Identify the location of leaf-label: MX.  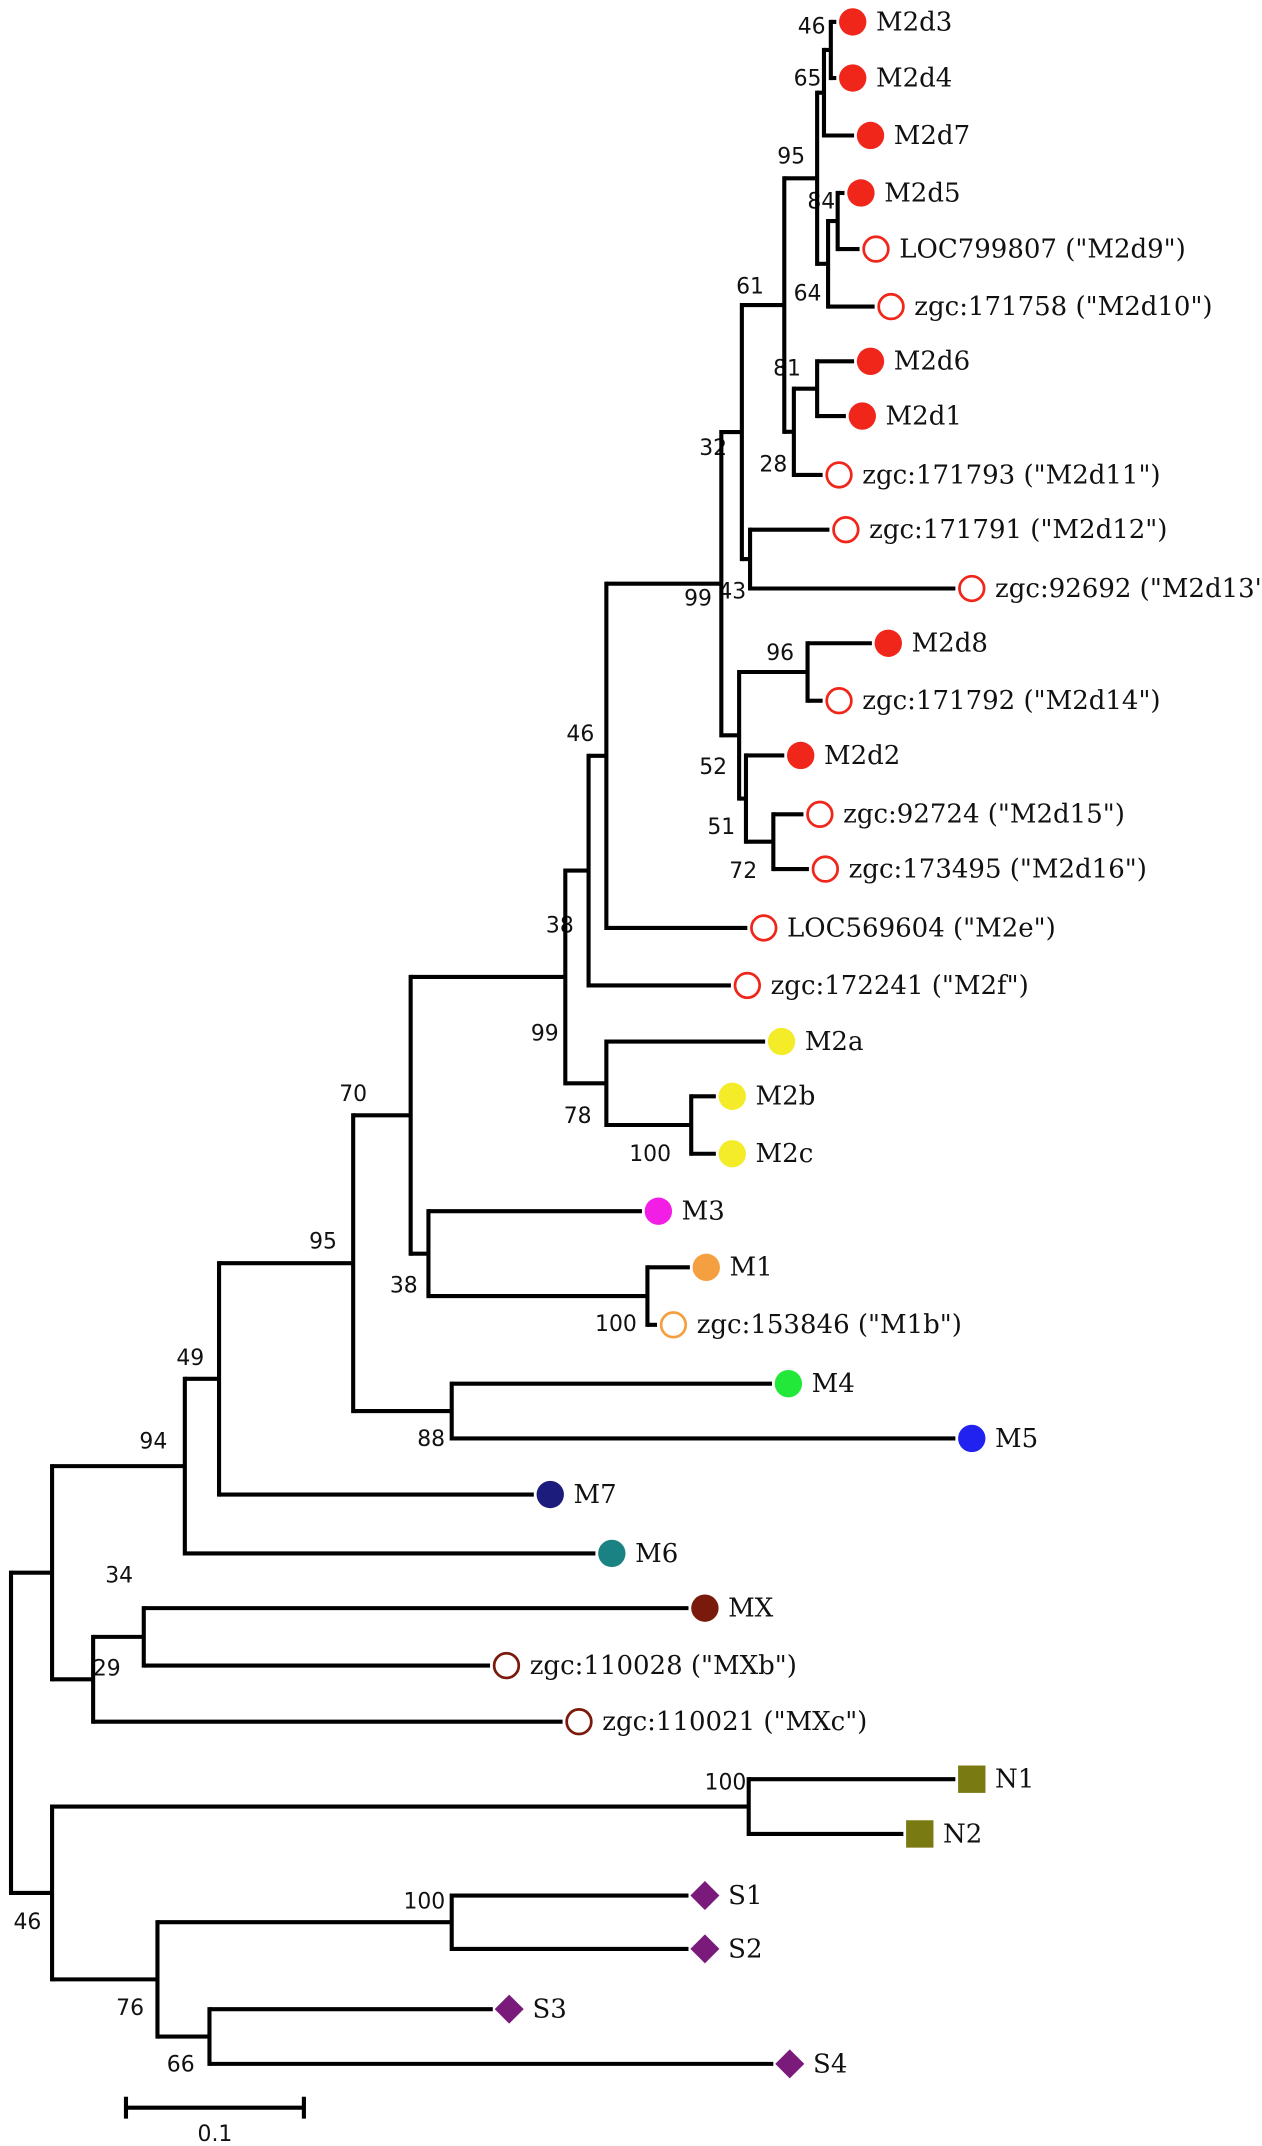
(751, 1609).